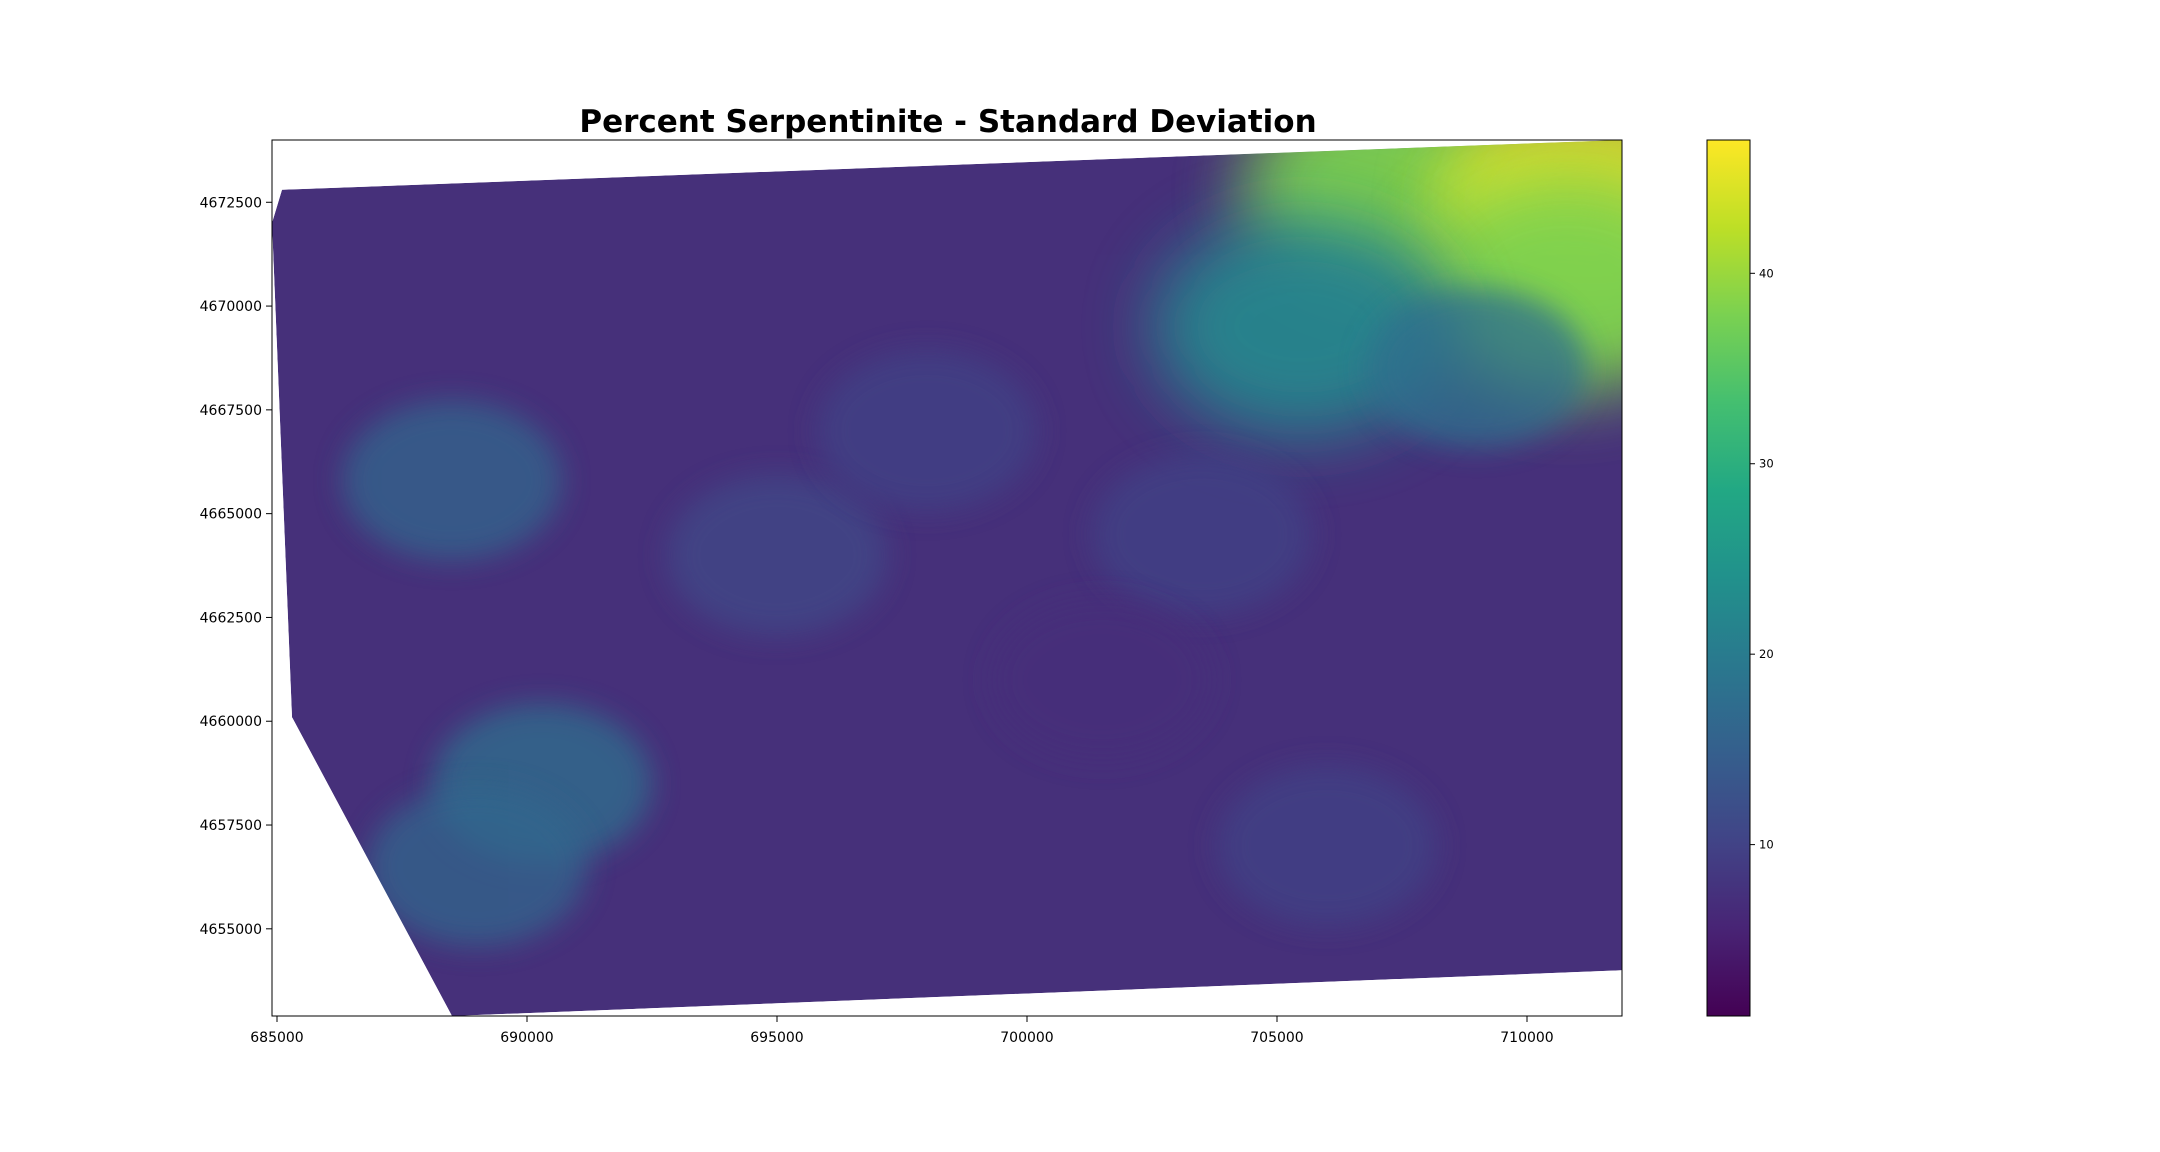 The width and height of the screenshot is (2160, 1152). I want to click on y-tick-label: 4670000, so click(231, 307).